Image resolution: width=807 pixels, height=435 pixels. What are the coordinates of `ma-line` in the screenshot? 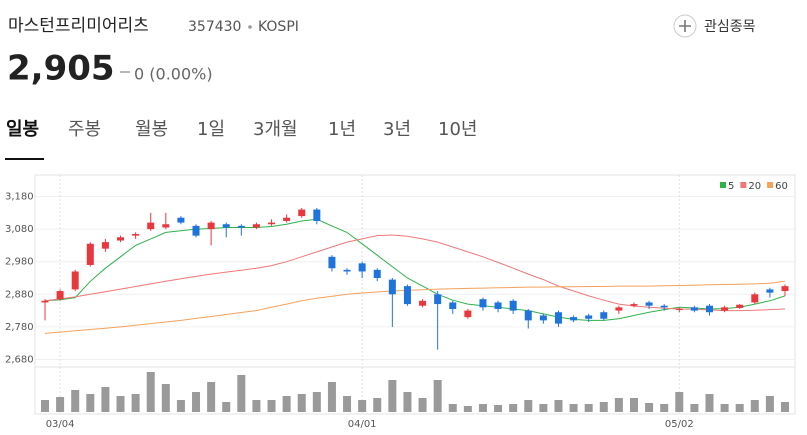 It's located at (415, 307).